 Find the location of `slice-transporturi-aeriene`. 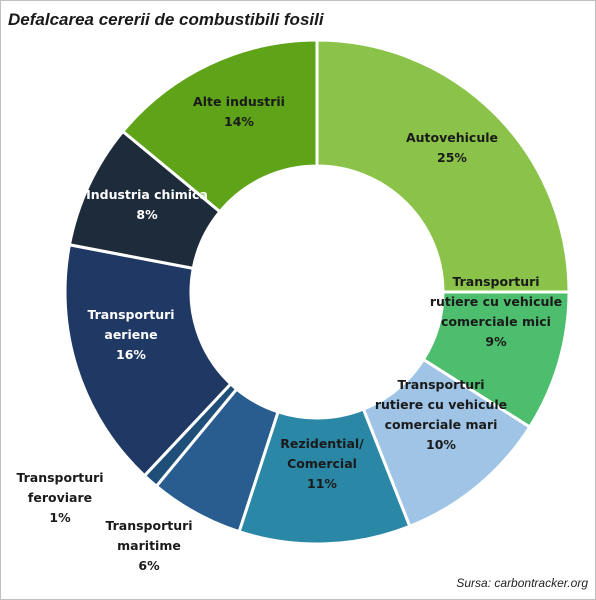

slice-transporturi-aeriene is located at coordinates (148, 360).